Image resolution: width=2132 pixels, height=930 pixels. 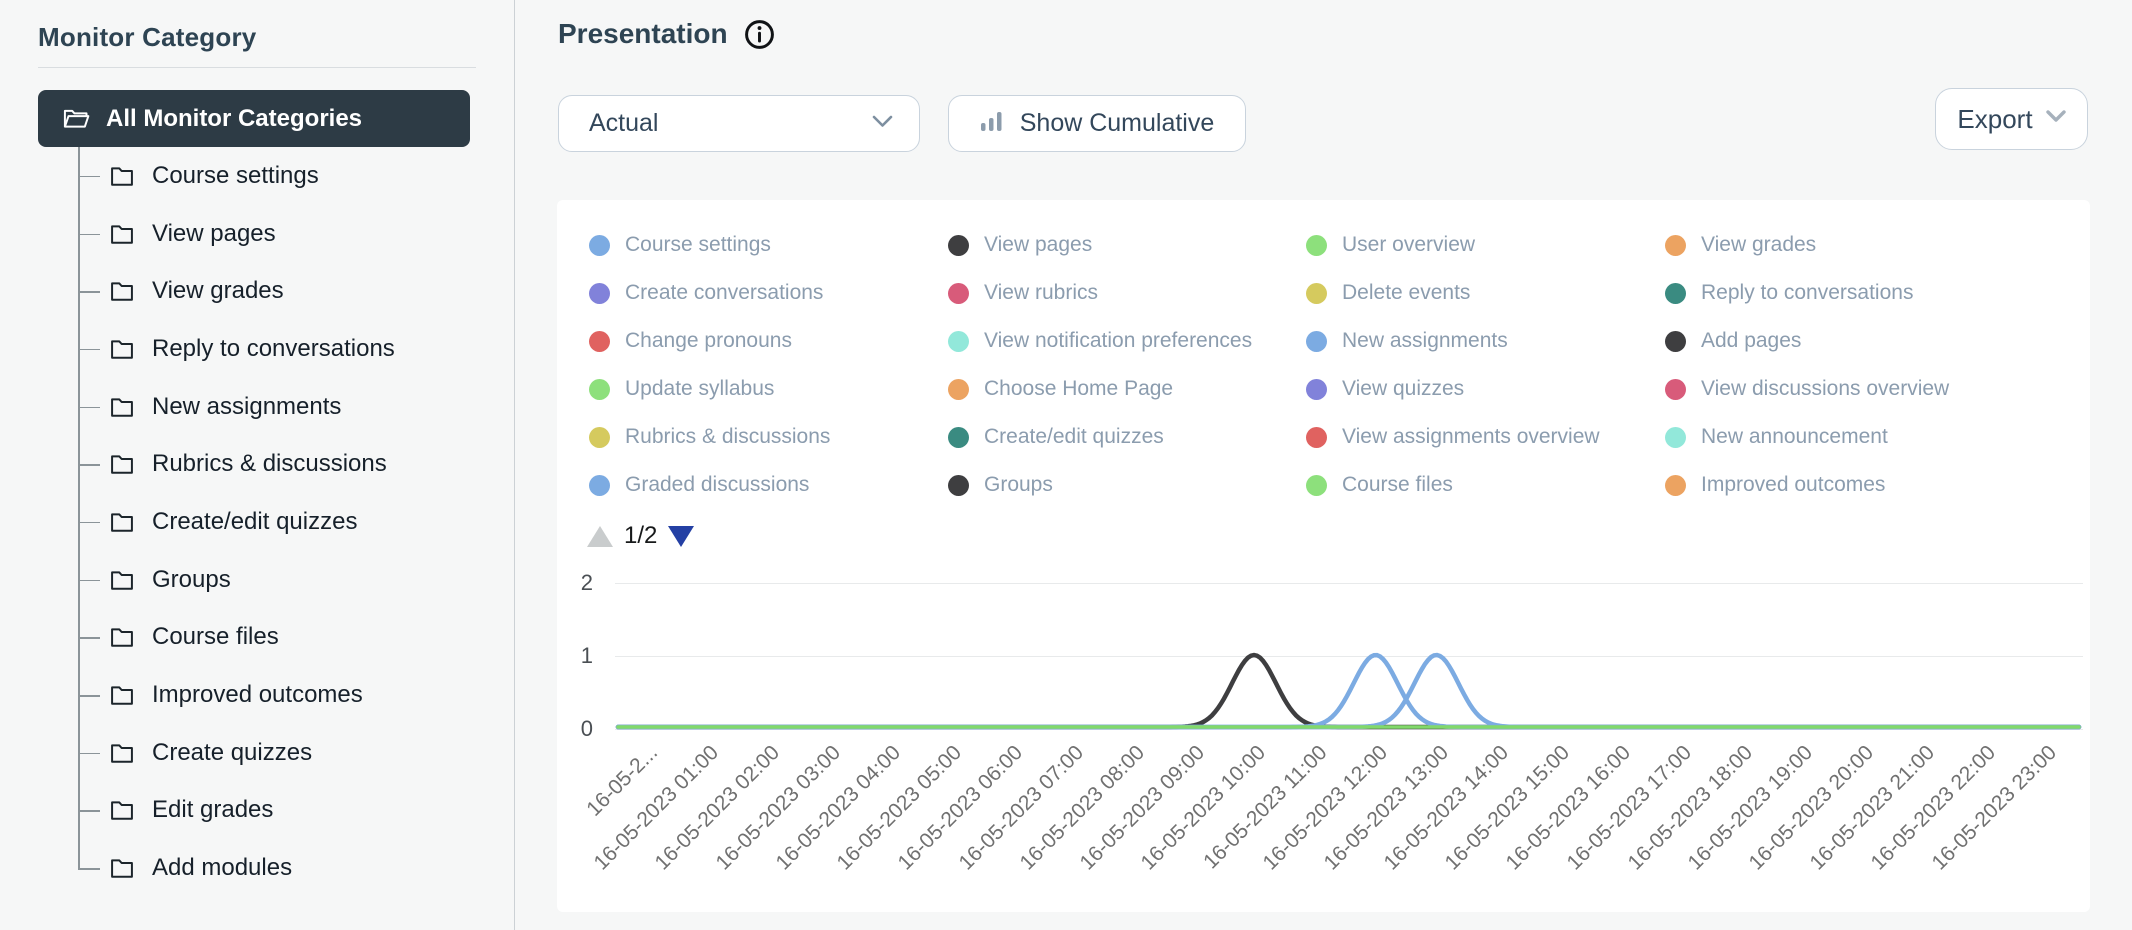 What do you see at coordinates (1074, 436) in the screenshot?
I see `legend-label: Create/edit quizzes` at bounding box center [1074, 436].